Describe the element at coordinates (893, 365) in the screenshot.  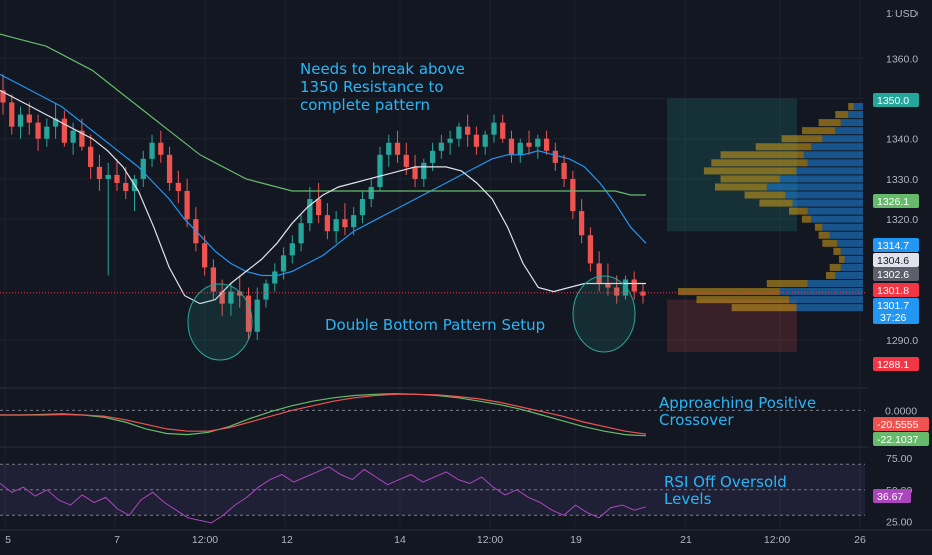
I see `price-label-value: 1288.1` at that location.